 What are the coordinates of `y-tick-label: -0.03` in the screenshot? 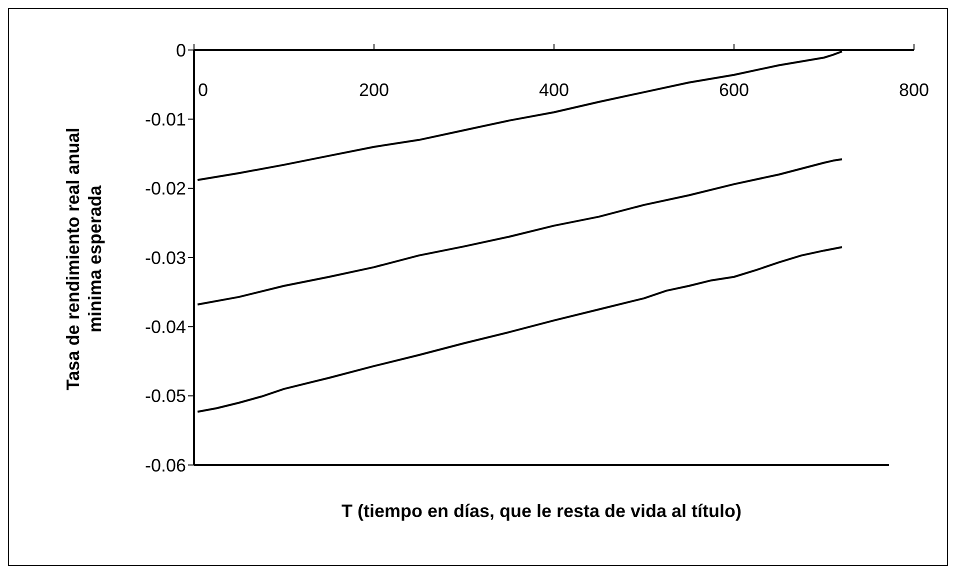 It's located at (165, 258).